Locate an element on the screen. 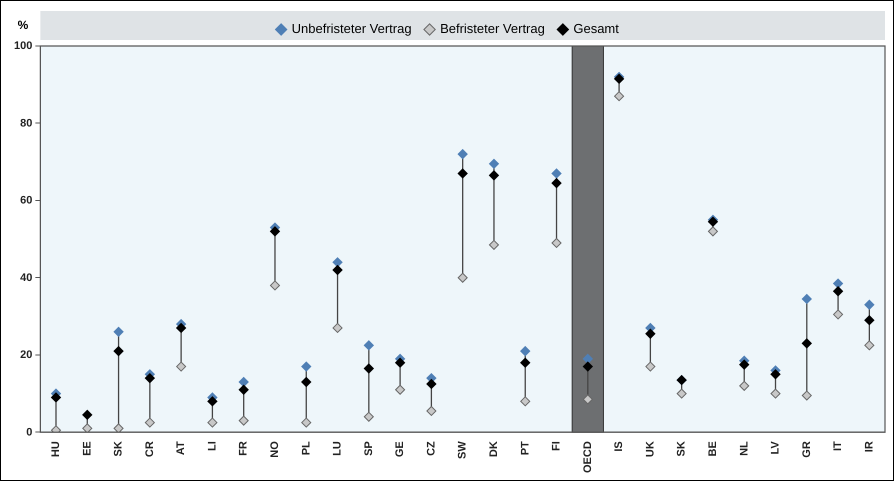  y-tick-label: 20 is located at coordinates (26, 355).